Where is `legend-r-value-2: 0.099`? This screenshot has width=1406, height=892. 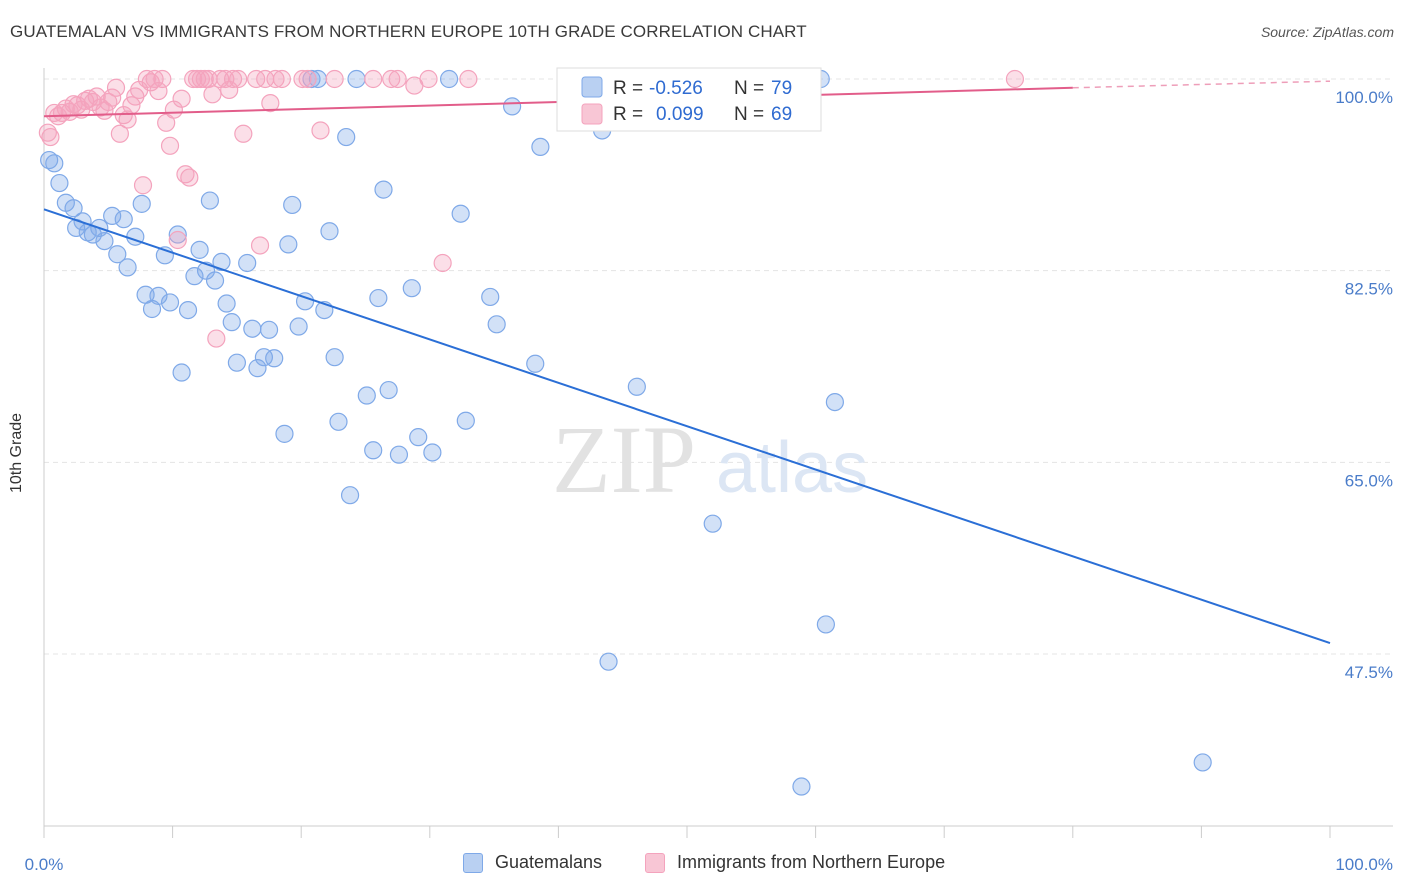 legend-r-value-2: 0.099 is located at coordinates (680, 114).